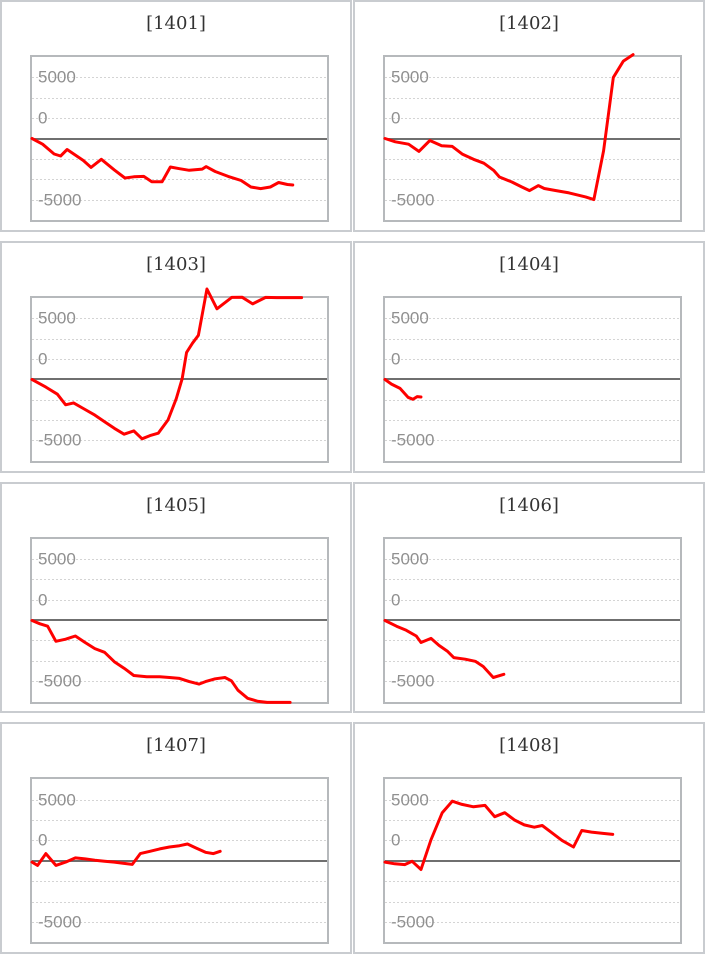 This screenshot has height=954, width=705. I want to click on chart-title: [1403], so click(176, 264).